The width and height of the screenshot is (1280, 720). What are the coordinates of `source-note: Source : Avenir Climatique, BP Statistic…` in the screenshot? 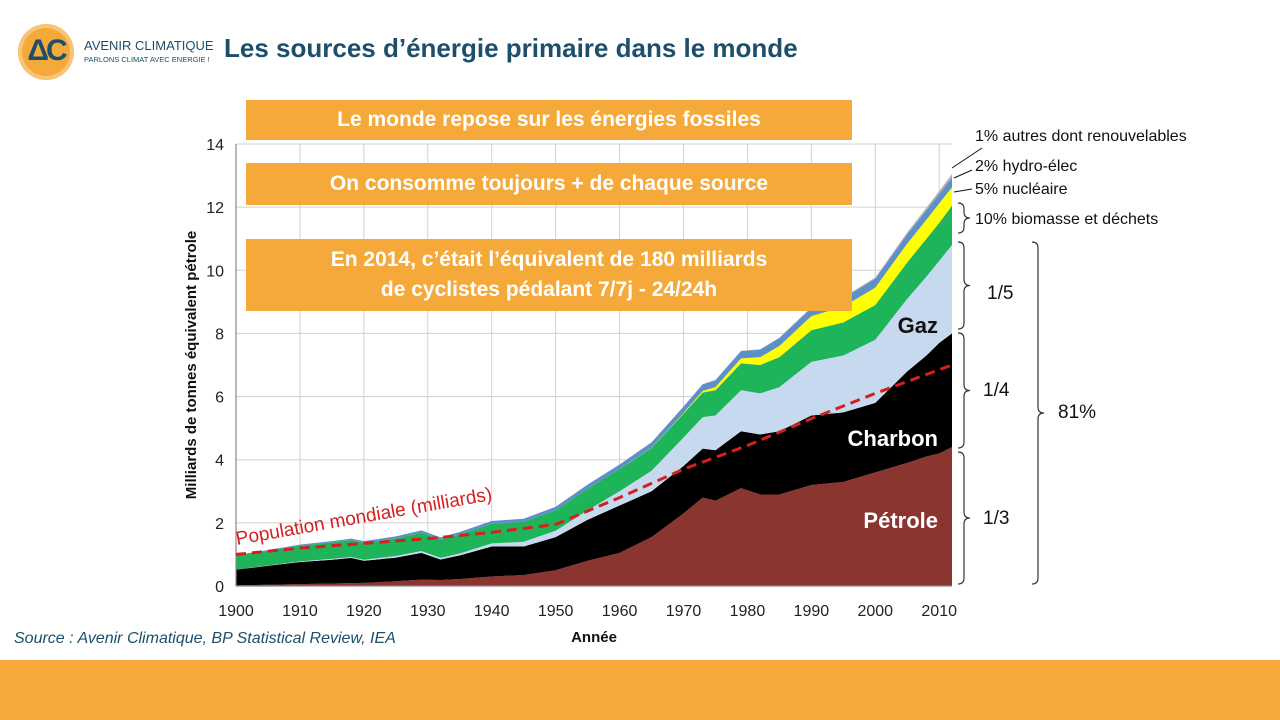 It's located at (205, 638).